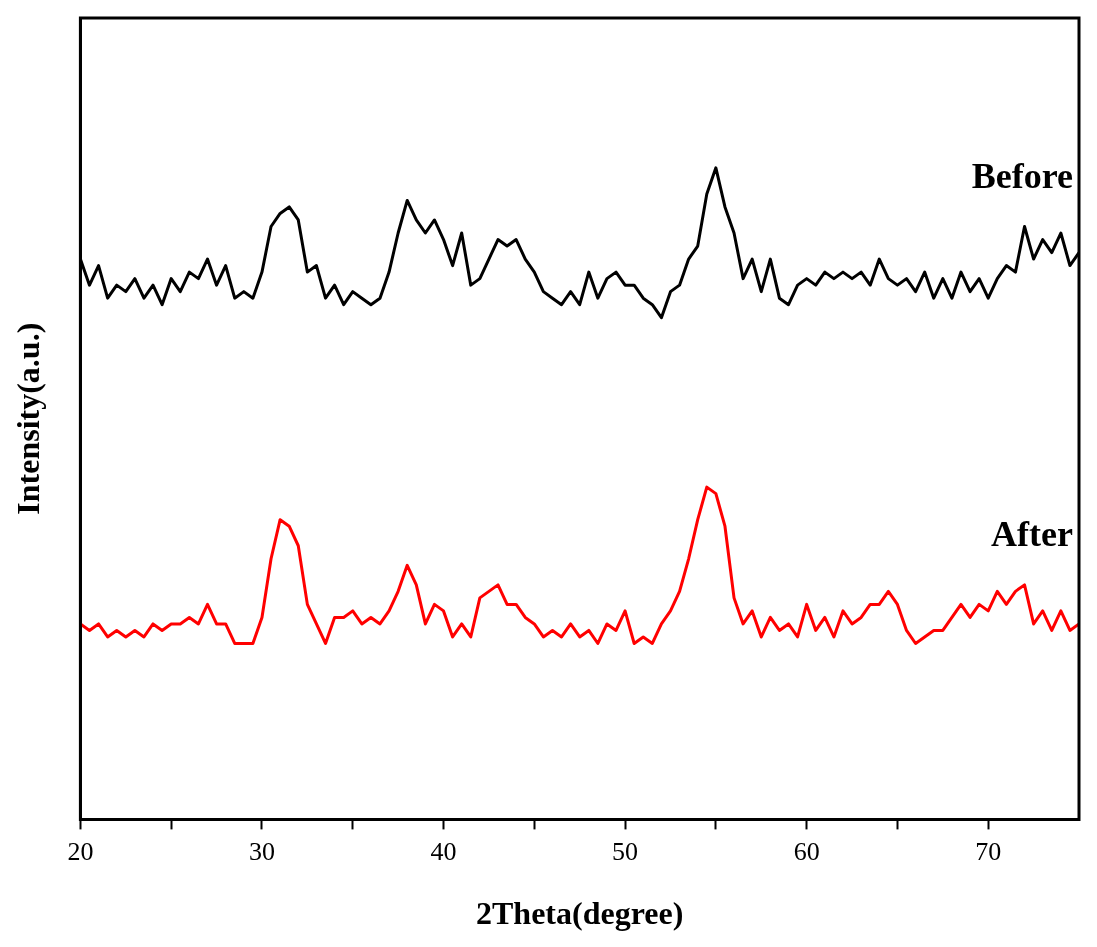  What do you see at coordinates (988, 851) in the screenshot?
I see `x-tick-label: 70` at bounding box center [988, 851].